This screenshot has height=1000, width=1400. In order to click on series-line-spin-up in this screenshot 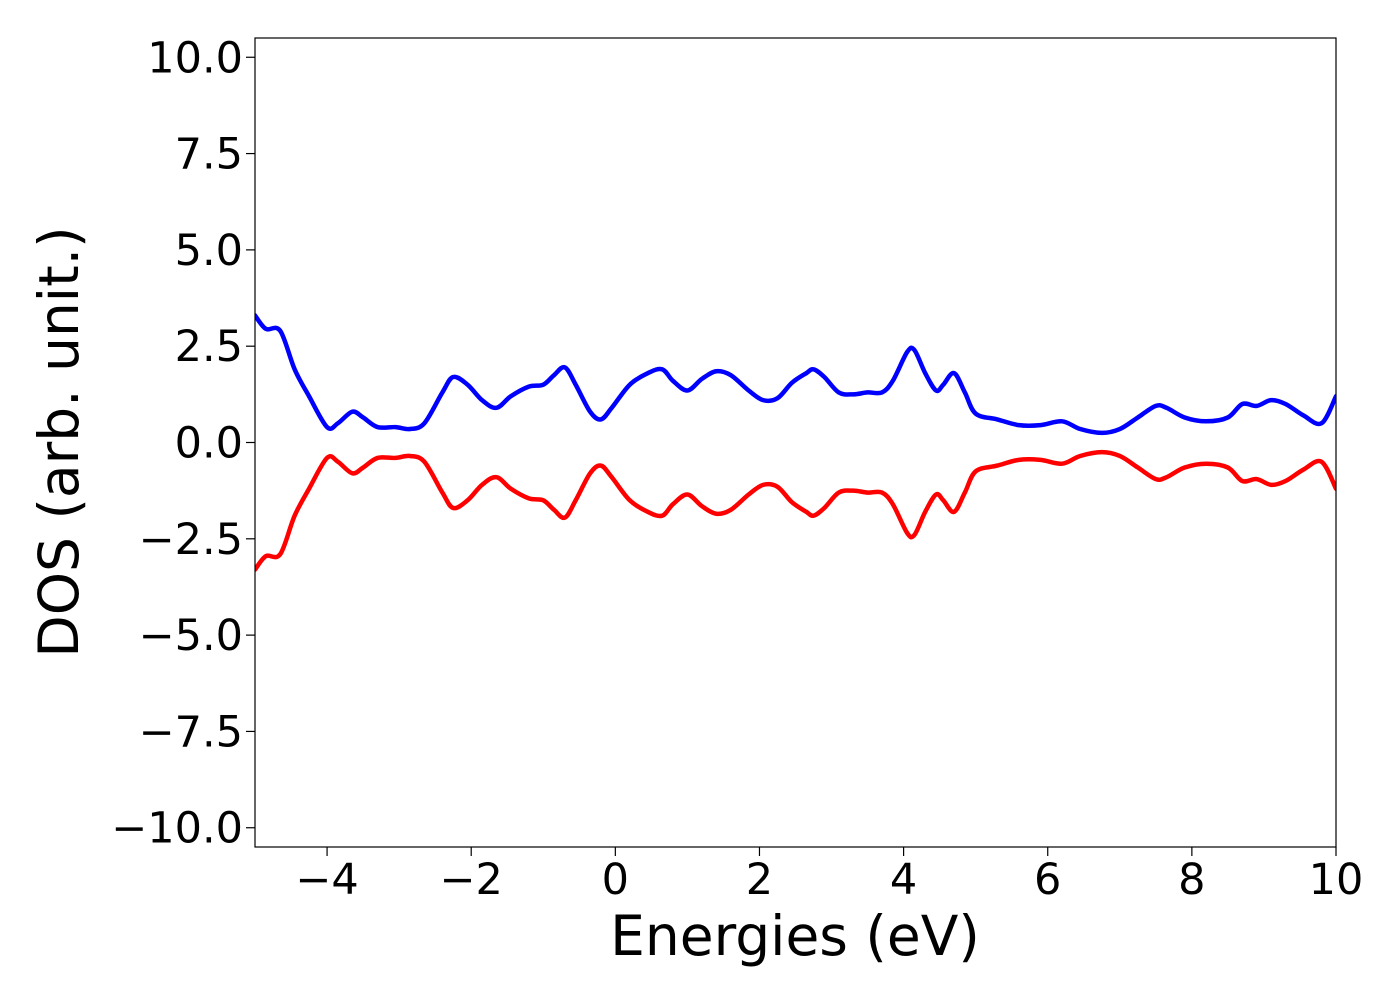, I will do `click(795, 374)`.